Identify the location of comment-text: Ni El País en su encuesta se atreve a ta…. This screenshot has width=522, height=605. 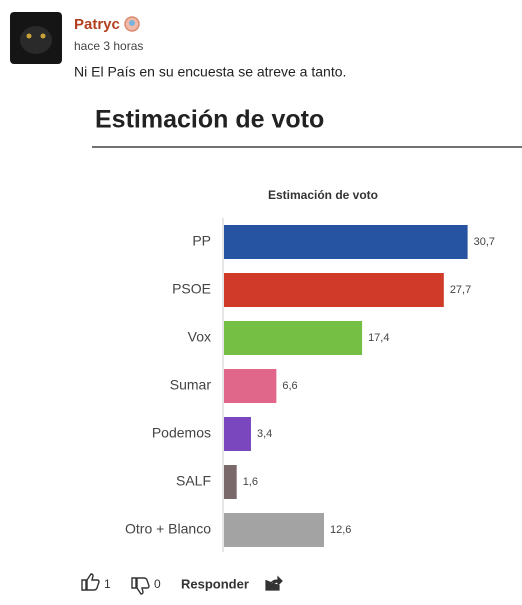
(210, 72).